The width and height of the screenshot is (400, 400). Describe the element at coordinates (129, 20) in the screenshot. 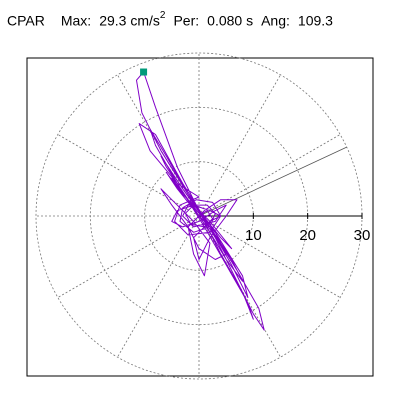

I see `max-value: 29.3 cm/s` at that location.